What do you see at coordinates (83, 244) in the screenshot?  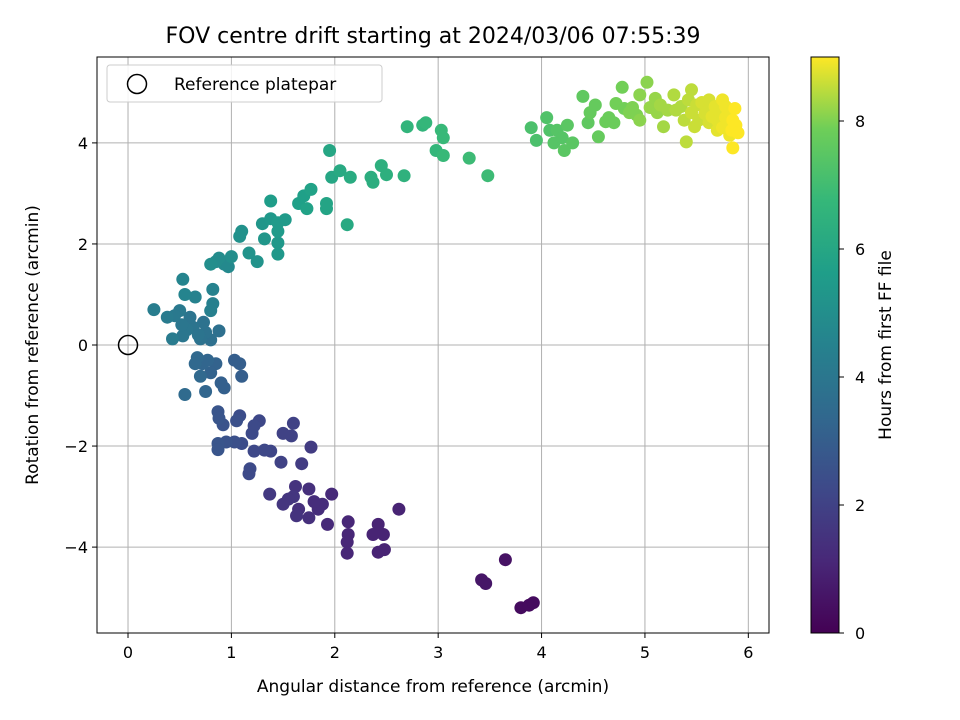 I see `y-tick-label: 2` at bounding box center [83, 244].